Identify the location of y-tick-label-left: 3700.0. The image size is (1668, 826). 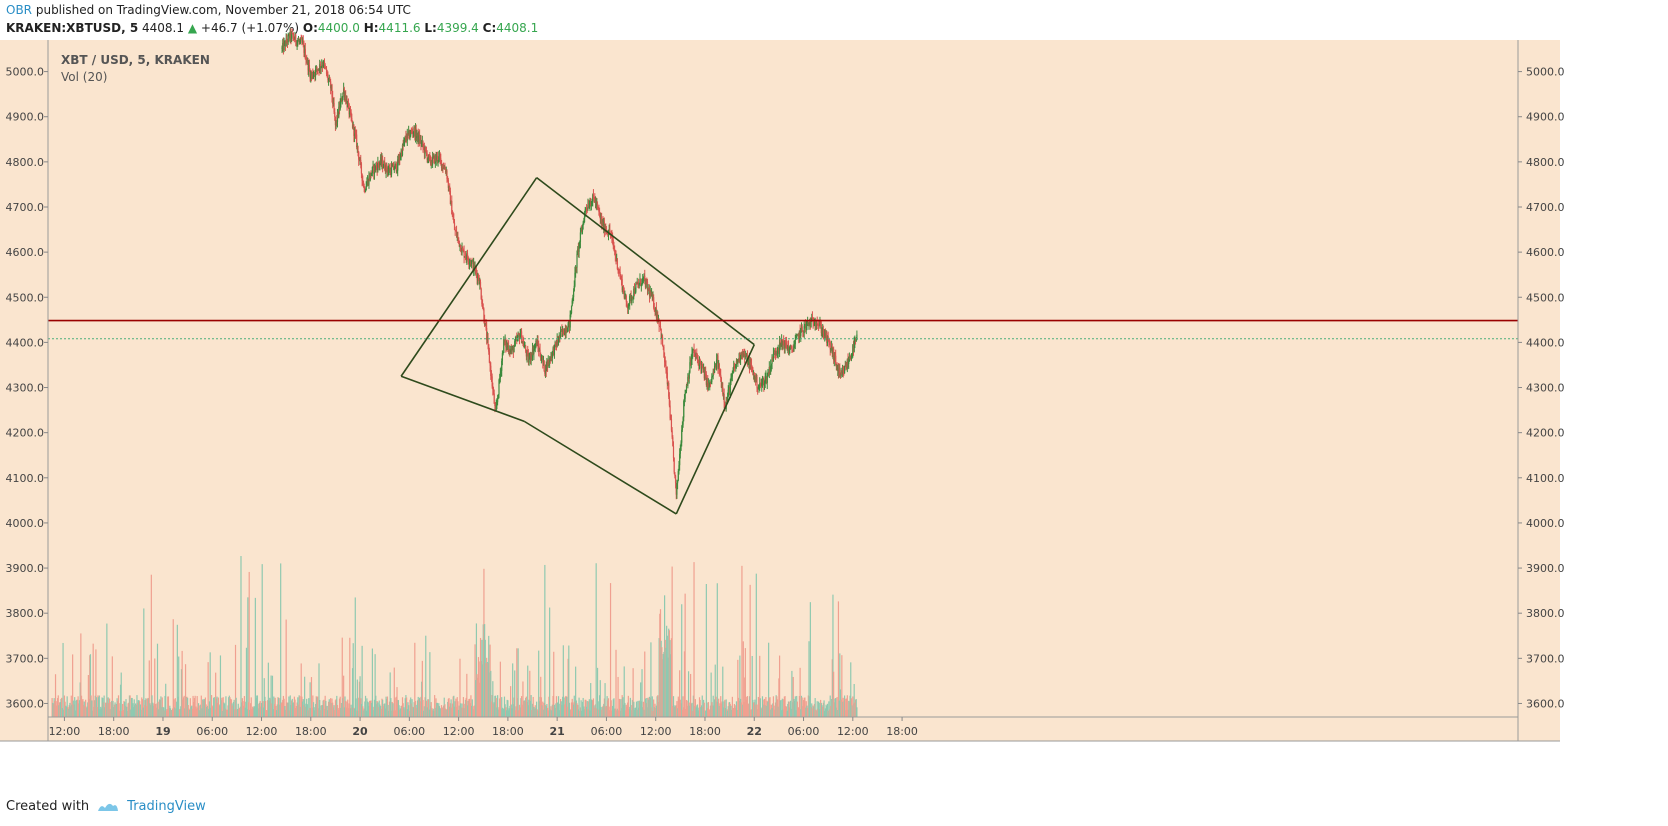
(25, 658).